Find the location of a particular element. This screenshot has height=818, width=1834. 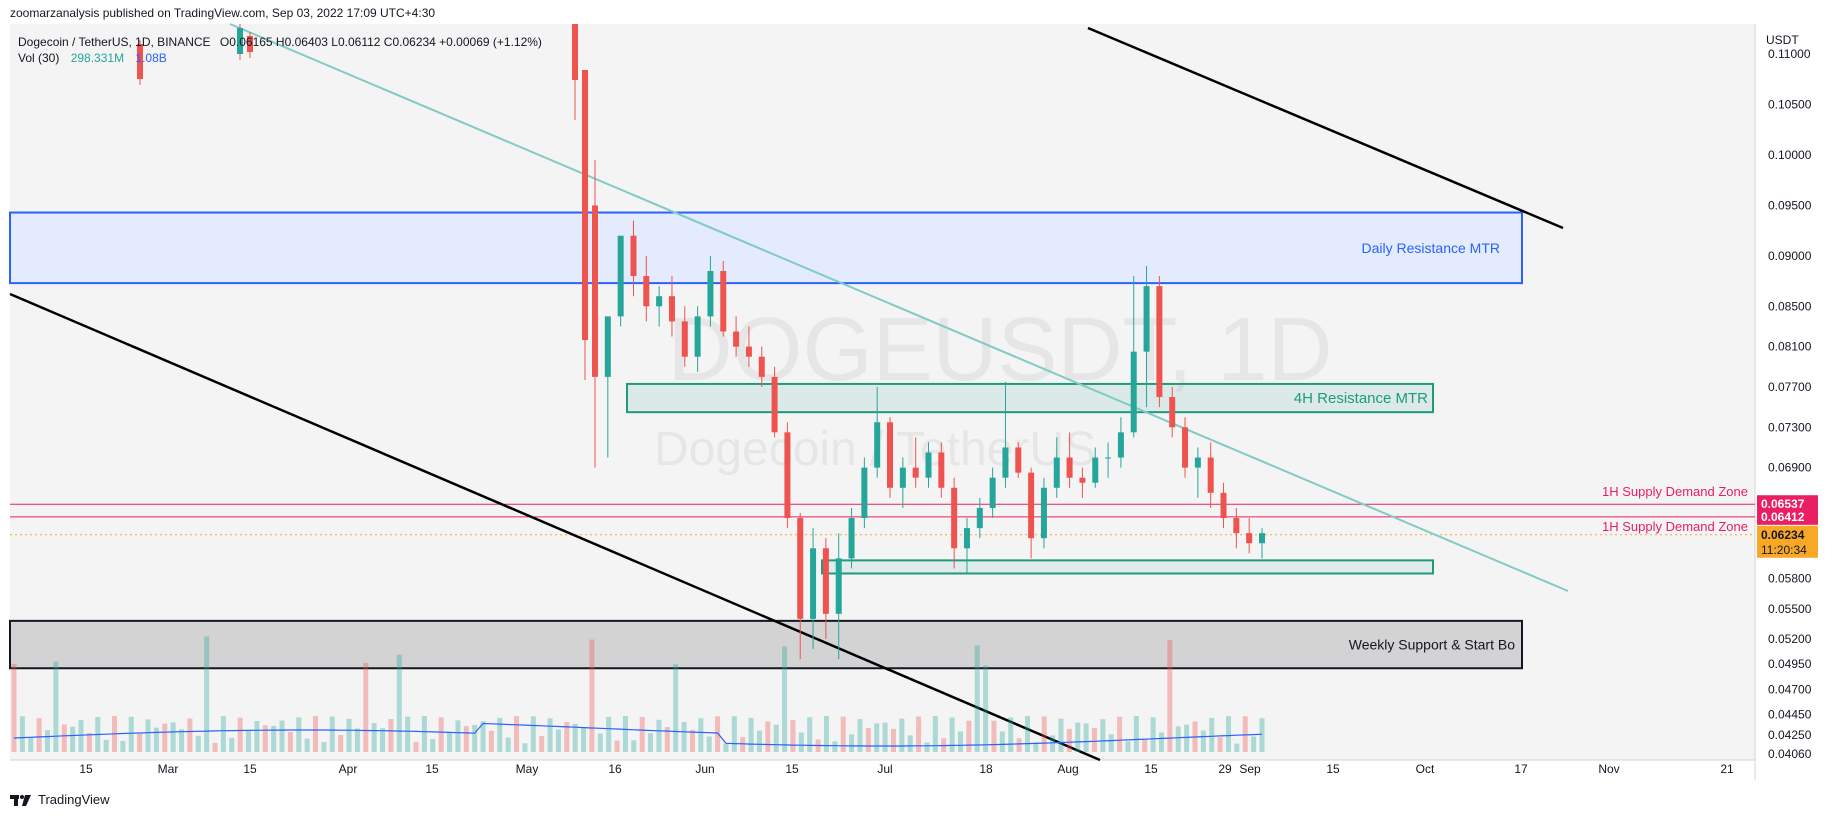

y-tick-label: 0.04450 is located at coordinates (1790, 715).